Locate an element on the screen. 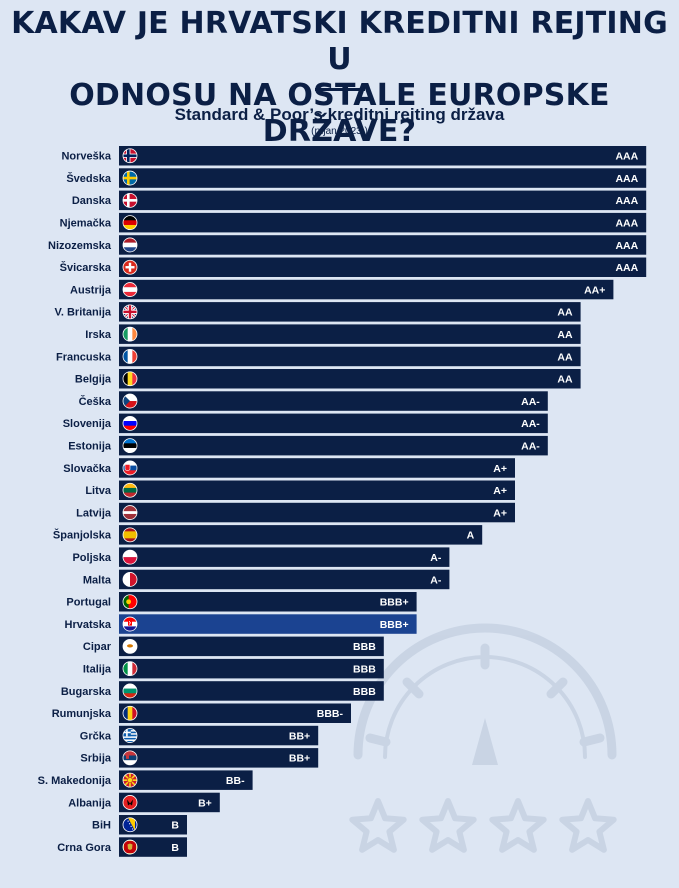 The image size is (679, 888). italy-flag-icon is located at coordinates (130, 669).